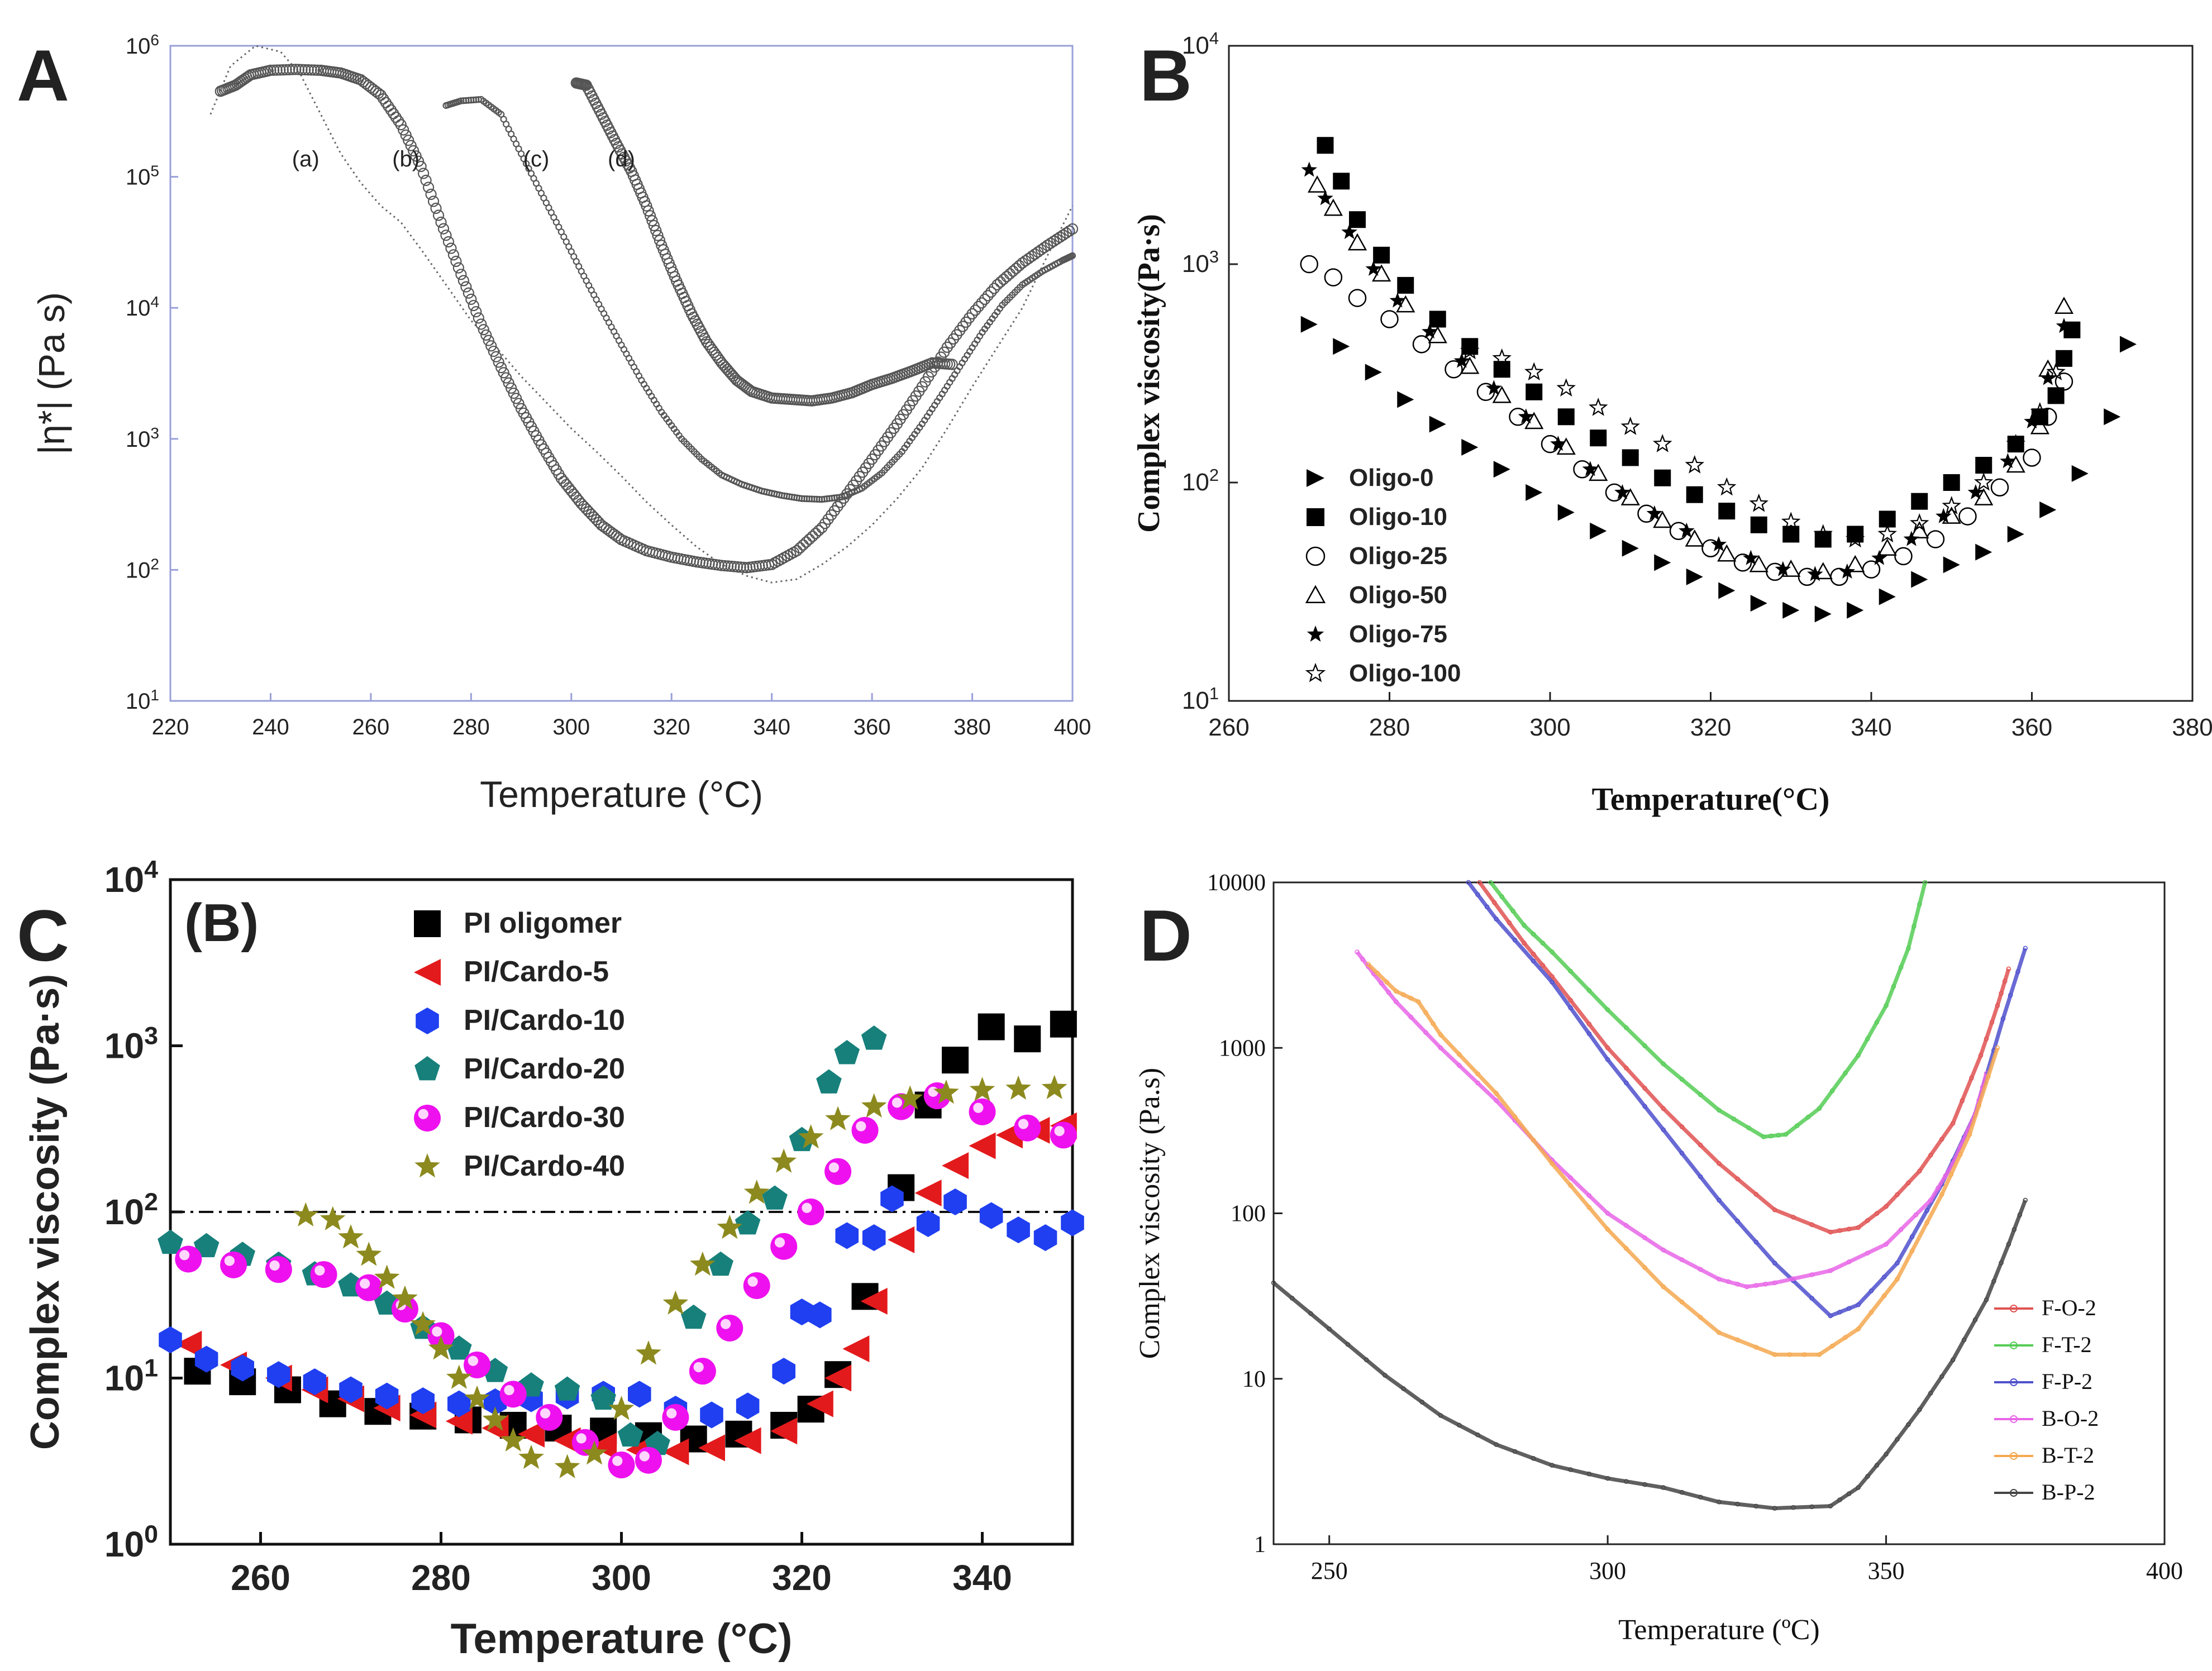  What do you see at coordinates (142, 45) in the screenshot?
I see `y-tick-label: 106` at bounding box center [142, 45].